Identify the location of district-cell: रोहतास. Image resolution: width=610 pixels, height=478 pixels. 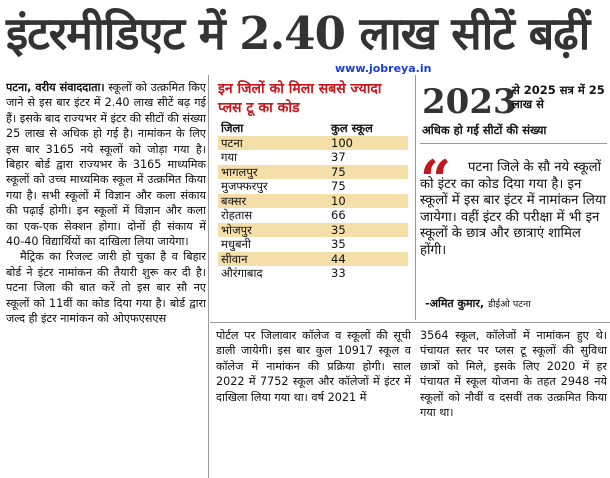
(237, 215).